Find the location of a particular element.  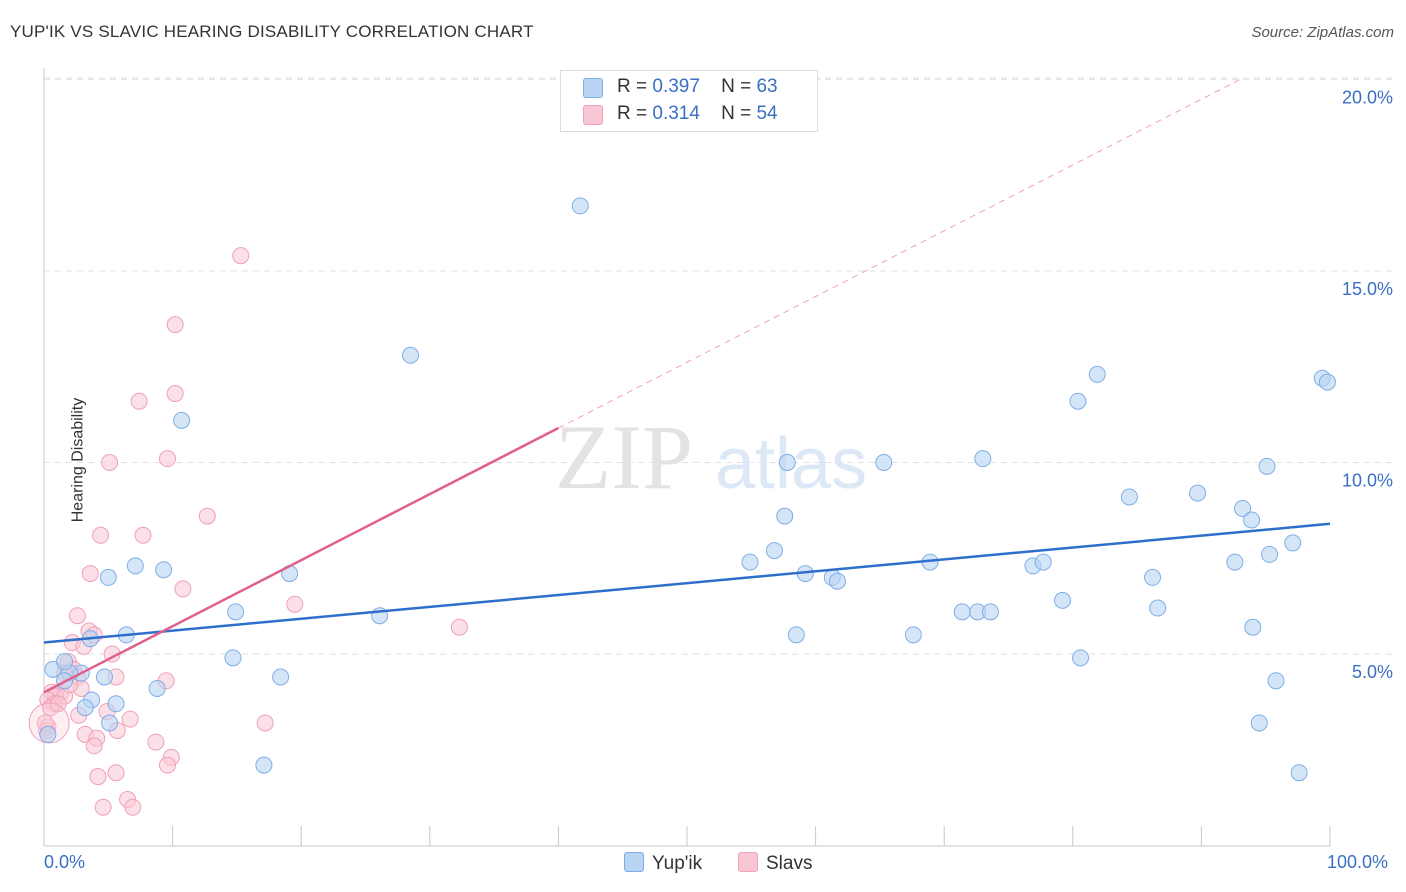

legend-n-value: 54 is located at coordinates (767, 113).